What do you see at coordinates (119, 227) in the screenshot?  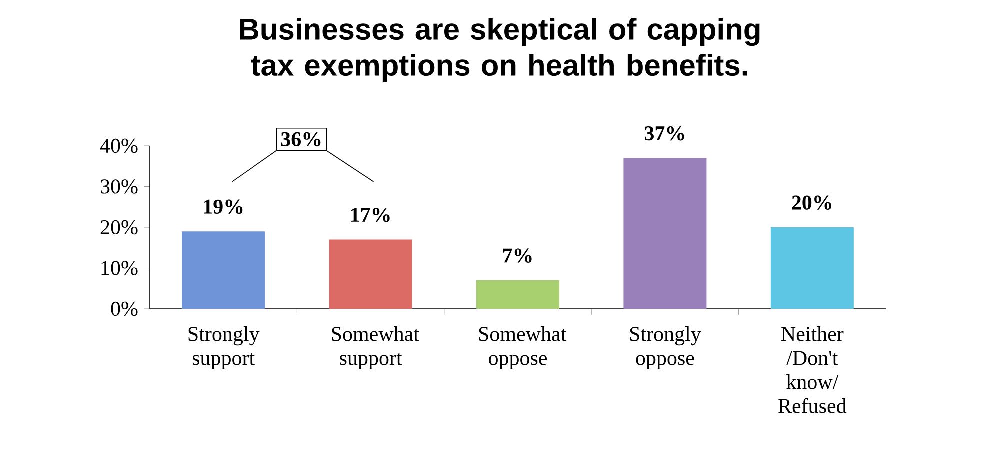 I see `y-tick-label: 20%` at bounding box center [119, 227].